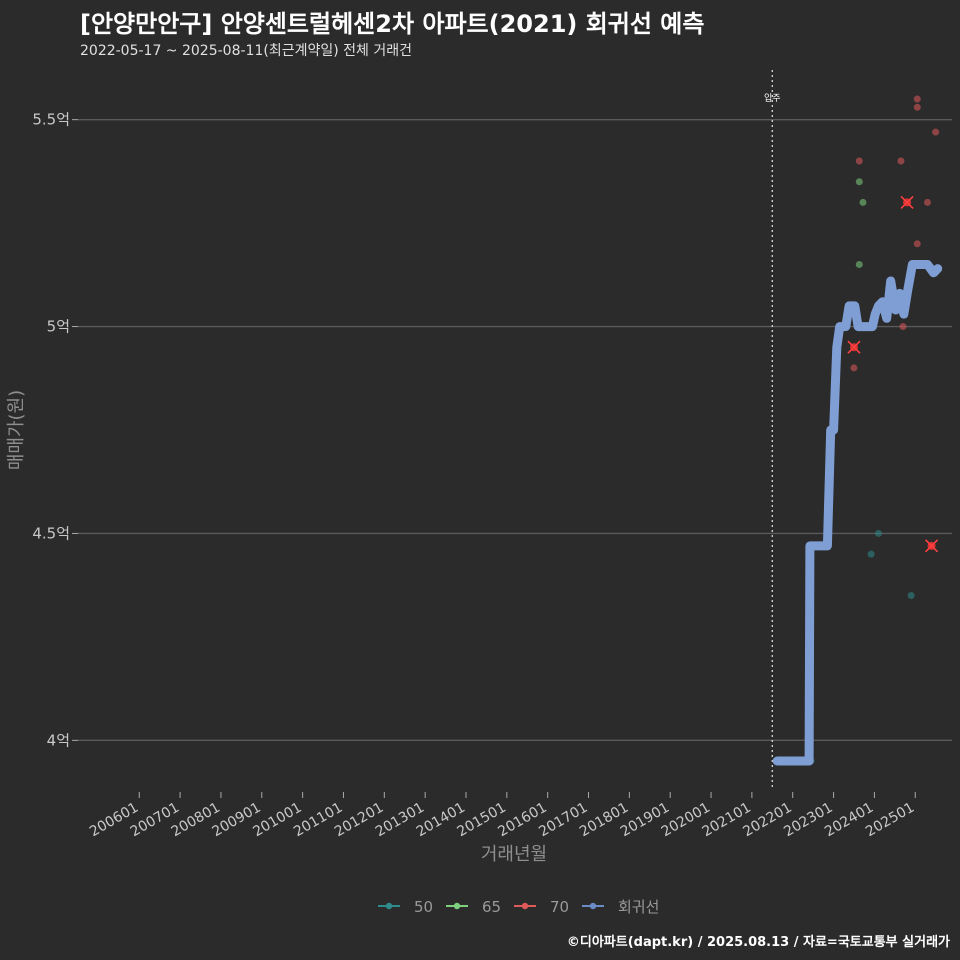  I want to click on y-axis-ticks: 4억 4.5억 5억 5.5억, so click(55, 430).